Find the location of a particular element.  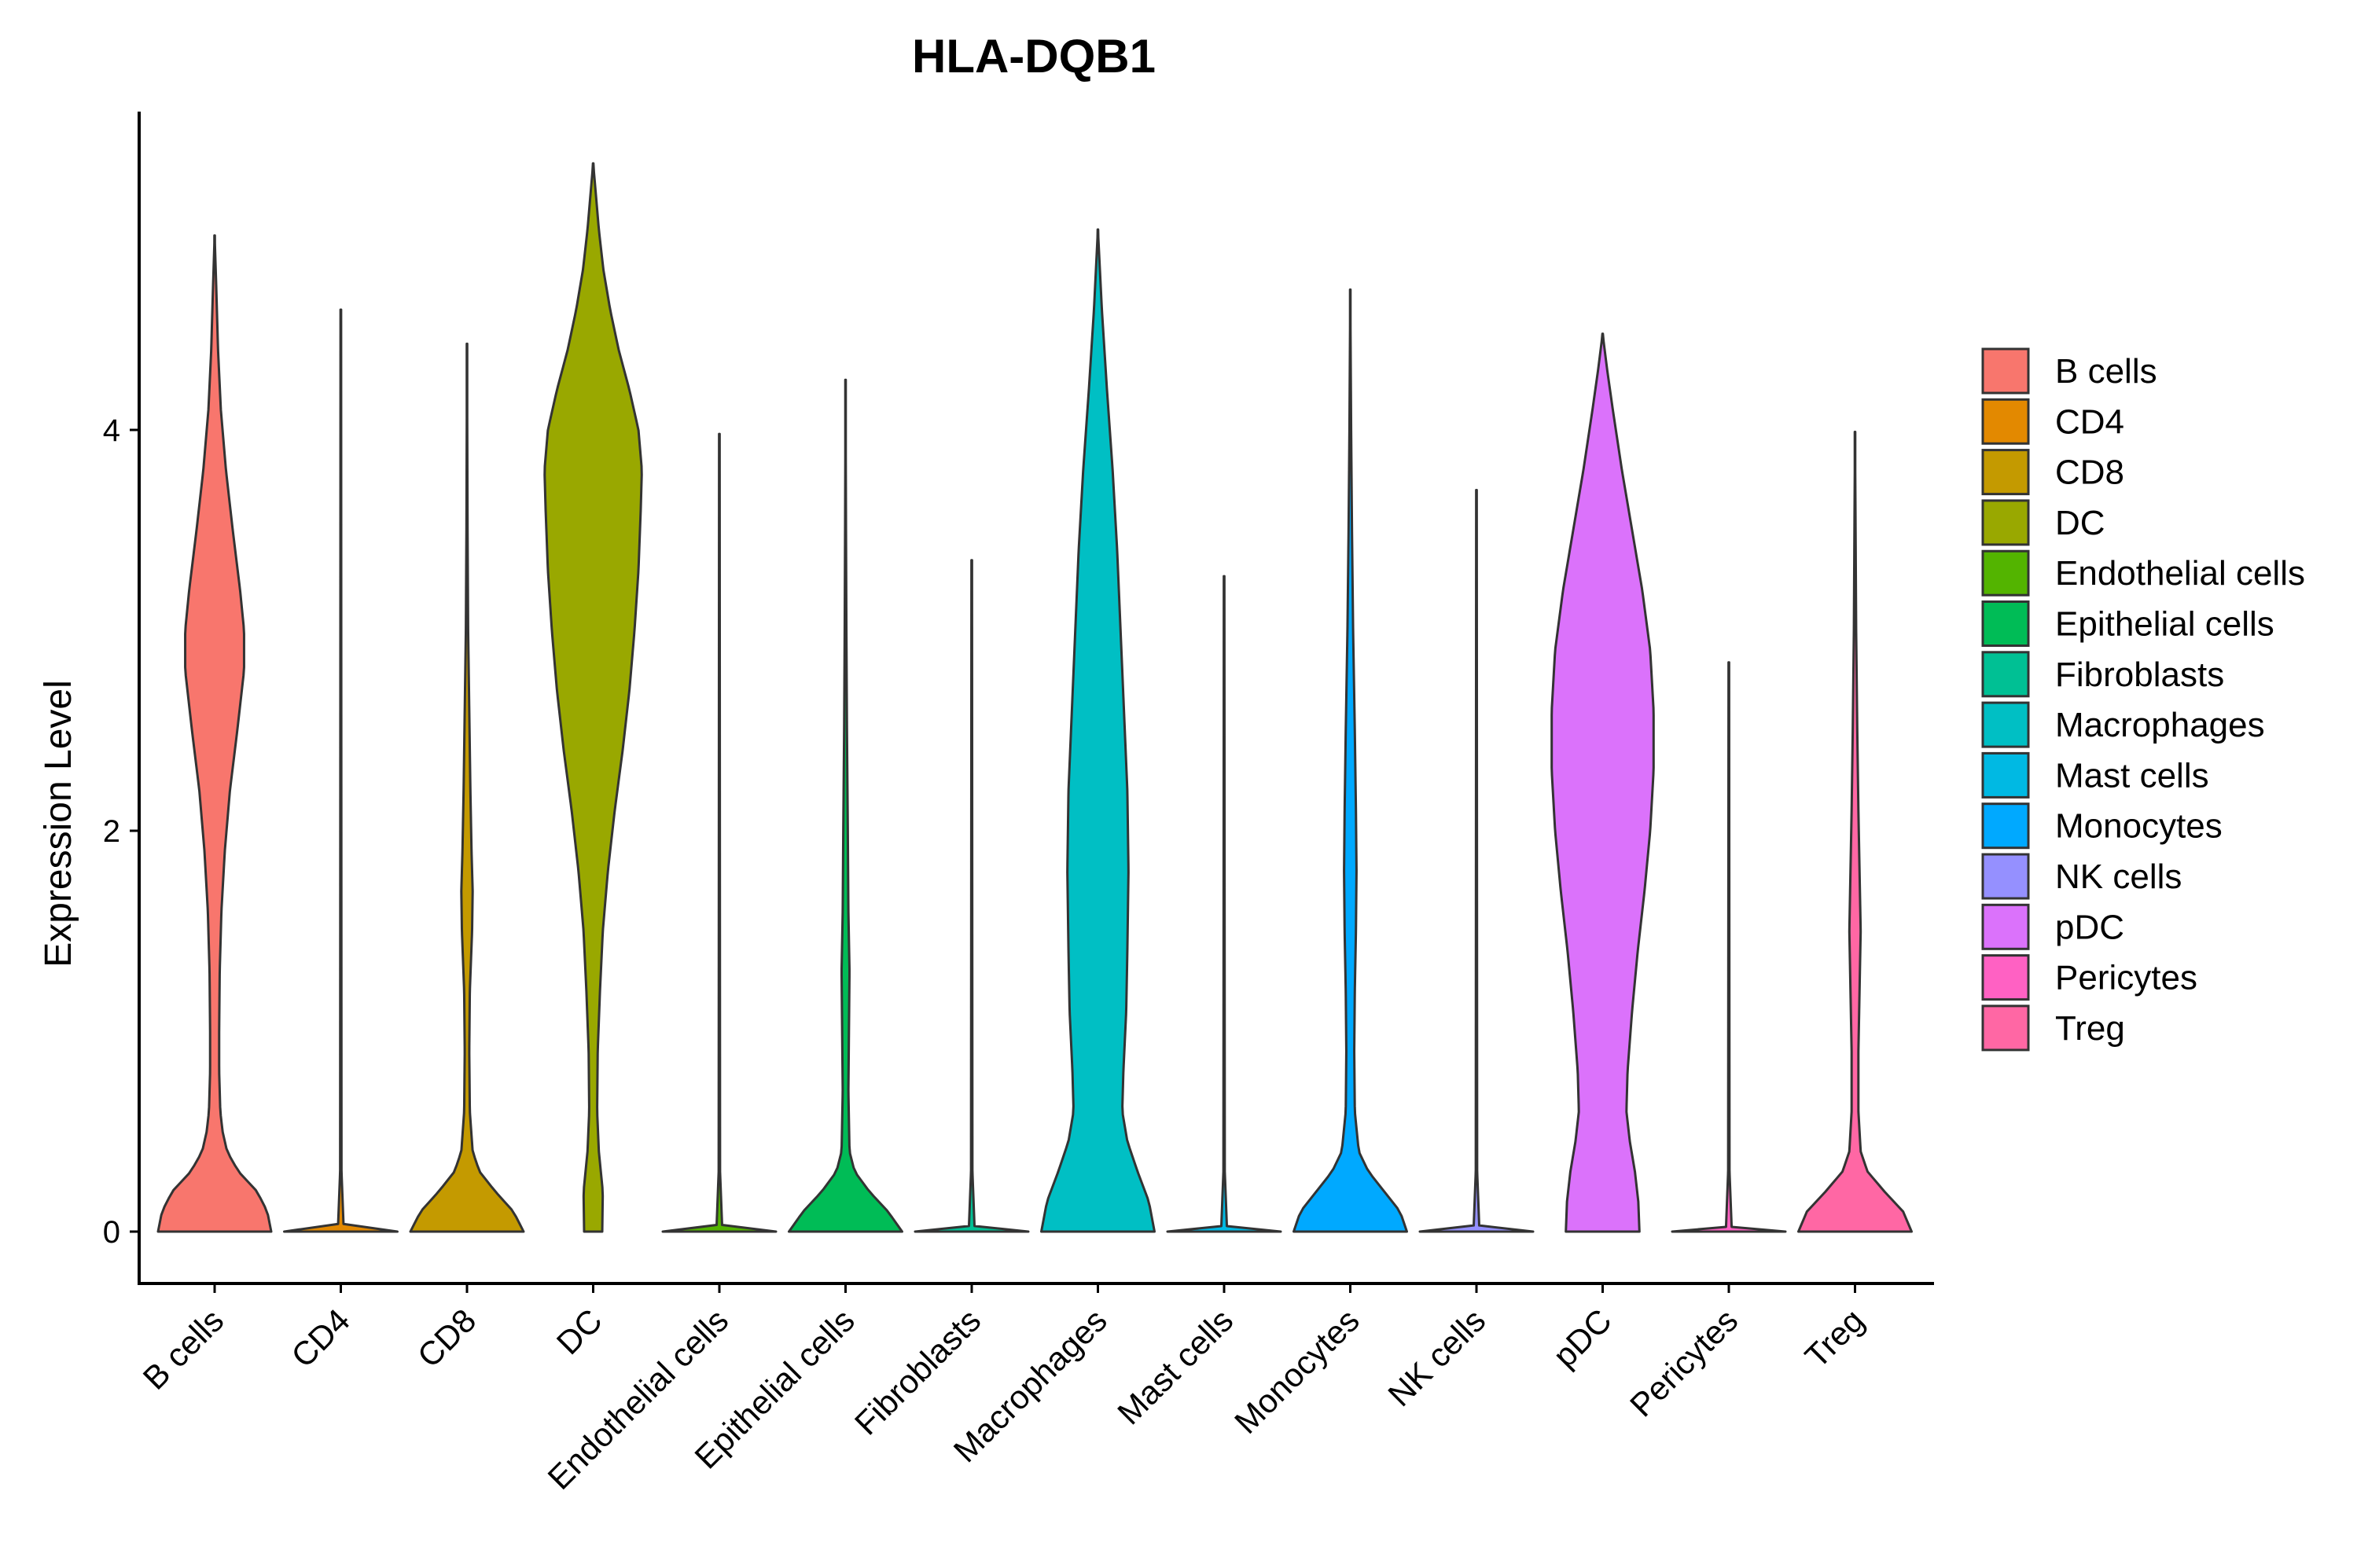

legend-label: Macrophages is located at coordinates (2160, 725).